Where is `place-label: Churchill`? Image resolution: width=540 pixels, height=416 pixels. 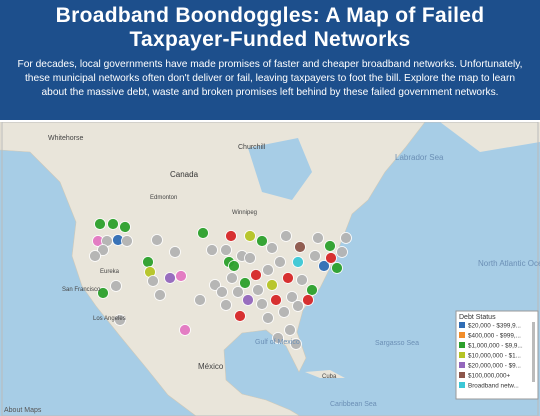 place-label: Churchill is located at coordinates (252, 147).